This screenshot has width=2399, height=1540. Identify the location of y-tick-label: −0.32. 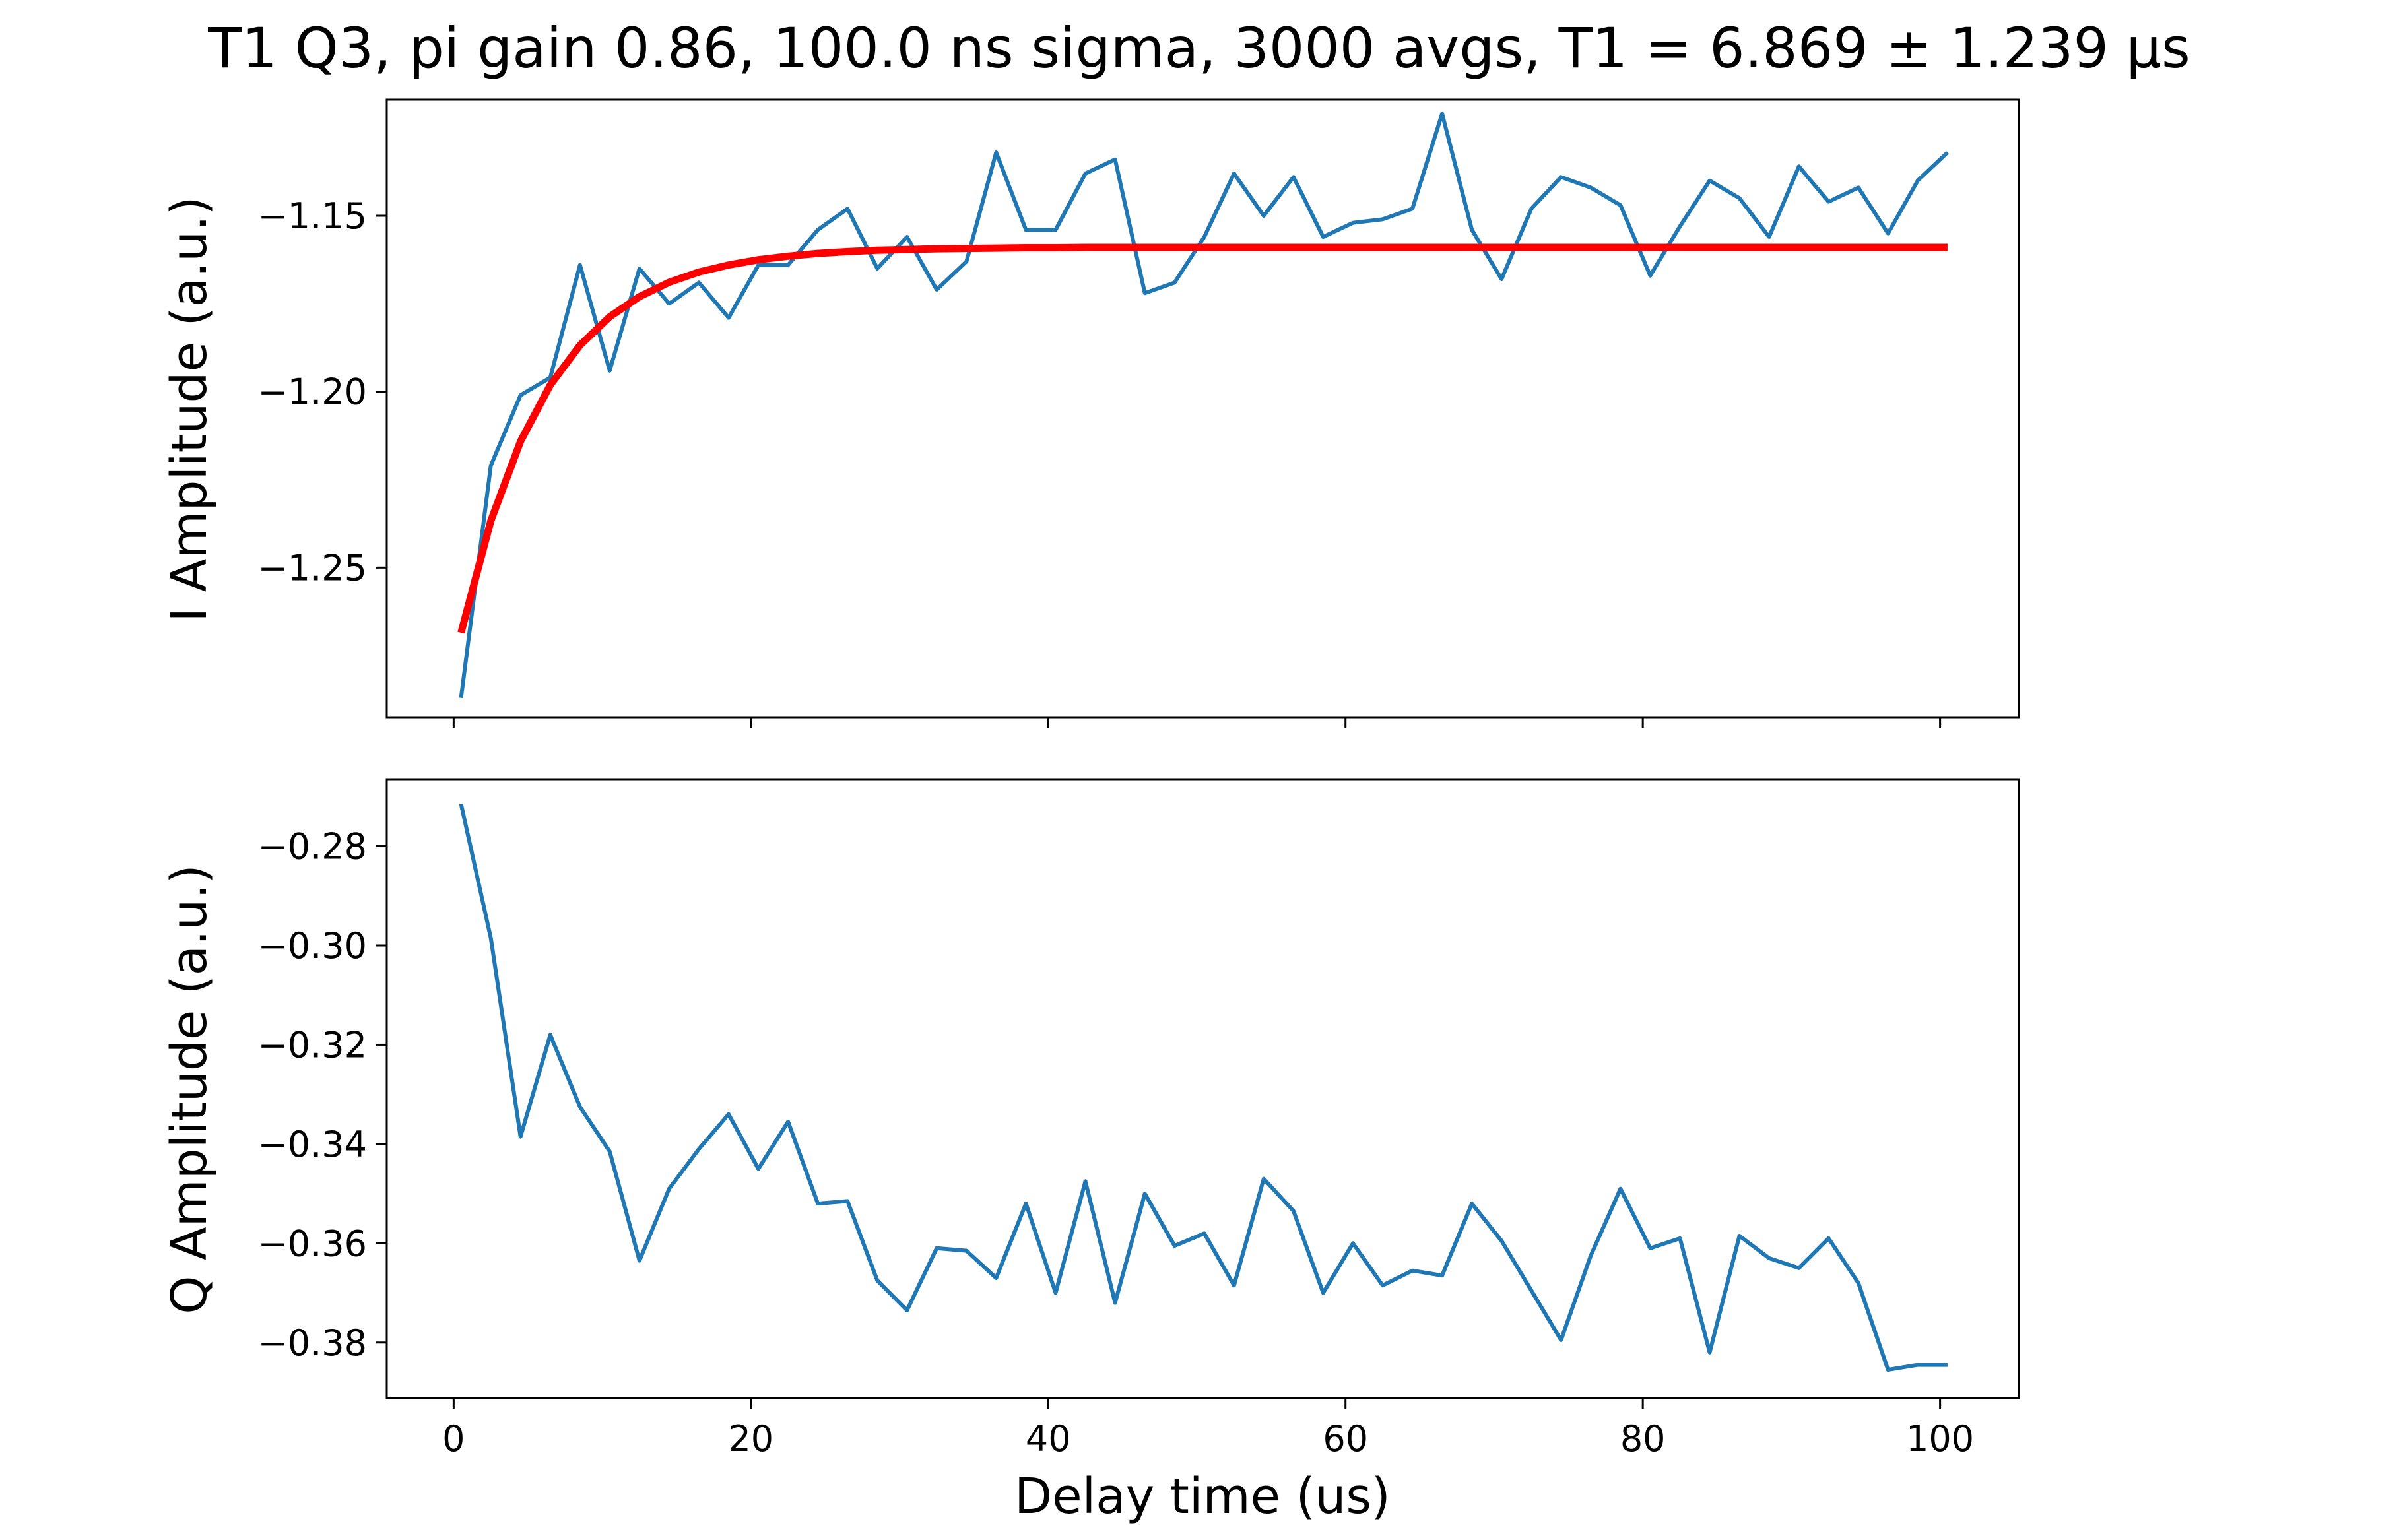
(312, 1045).